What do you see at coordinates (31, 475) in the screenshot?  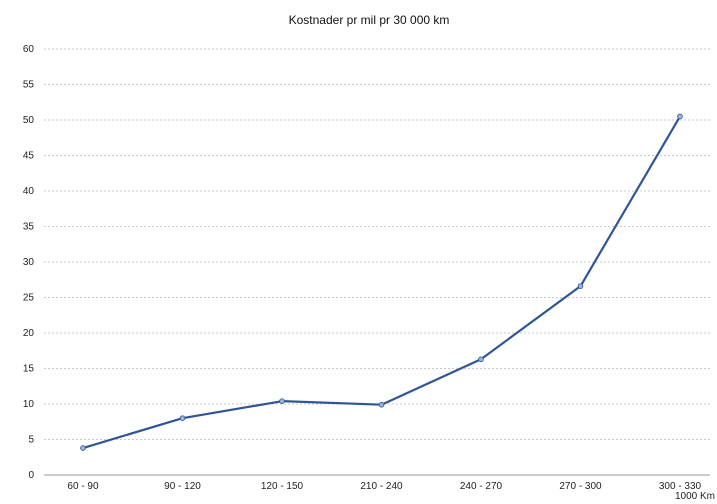 I see `y-tick-label-0: 0` at bounding box center [31, 475].